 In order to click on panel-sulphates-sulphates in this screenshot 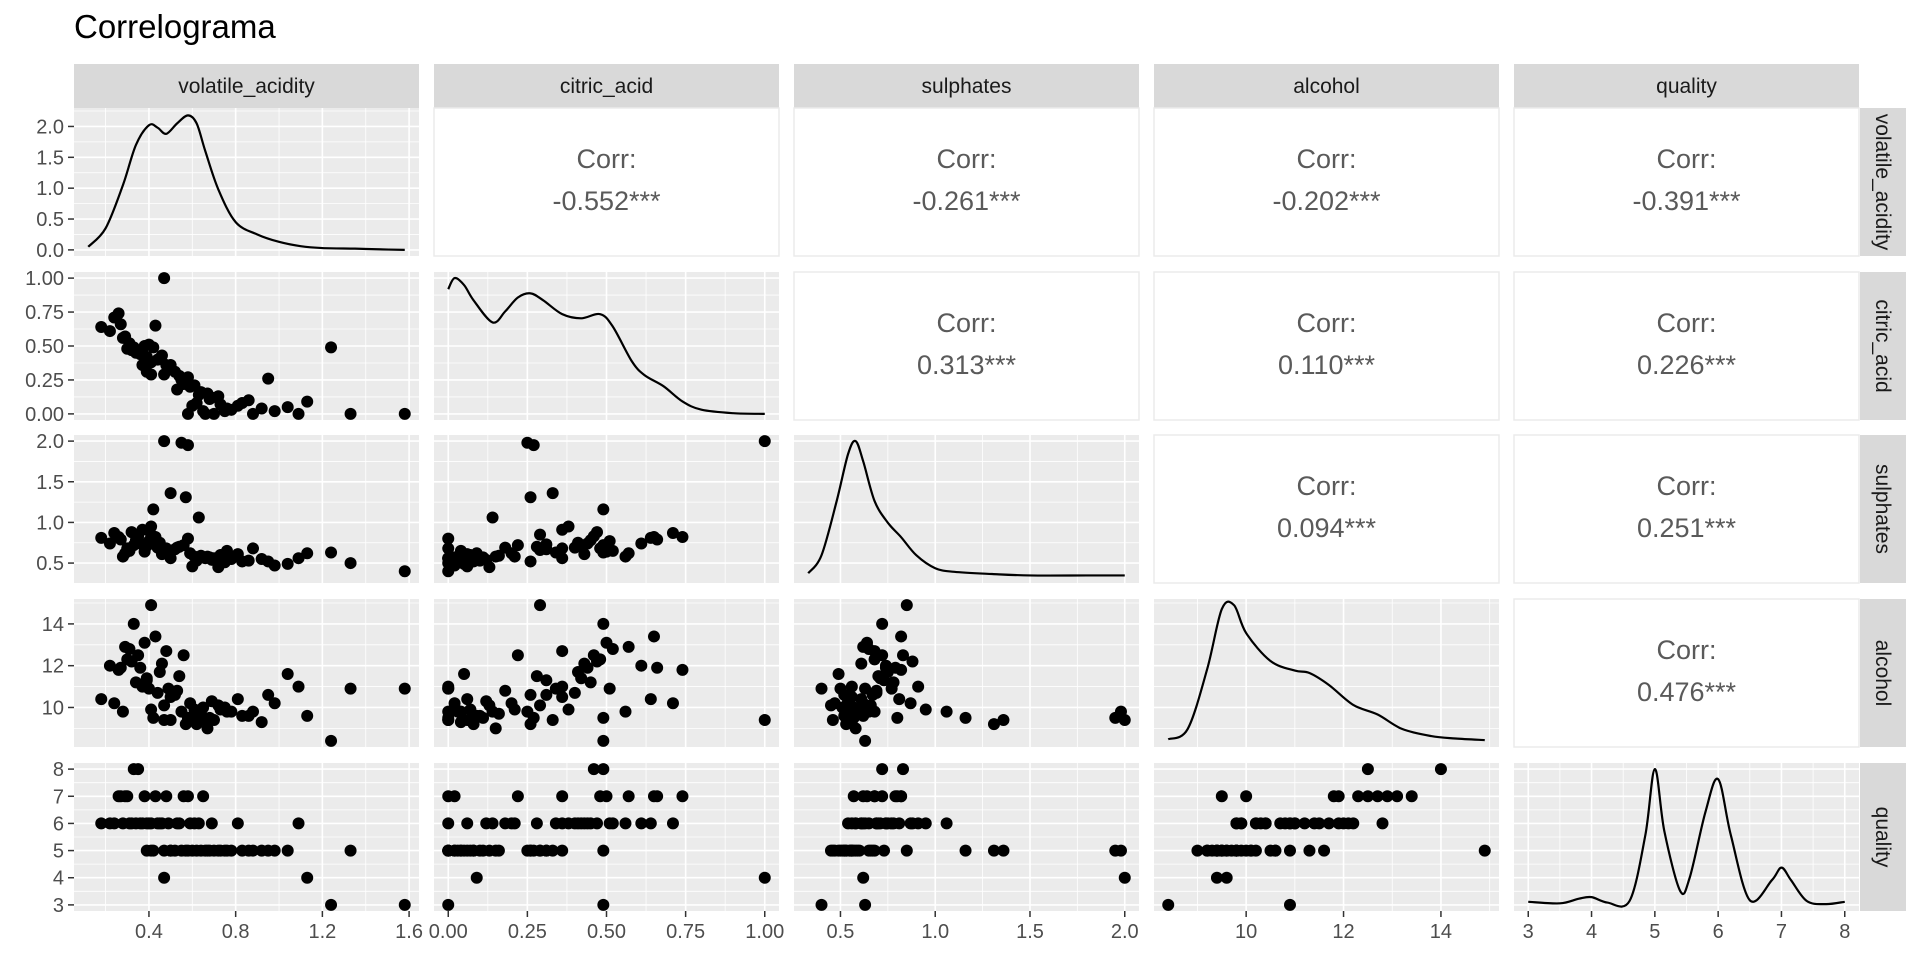, I will do `click(966, 509)`.